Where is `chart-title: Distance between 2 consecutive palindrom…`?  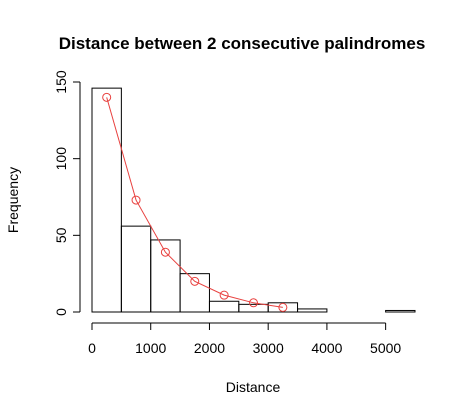 chart-title: Distance between 2 consecutive palindrom… is located at coordinates (242, 43).